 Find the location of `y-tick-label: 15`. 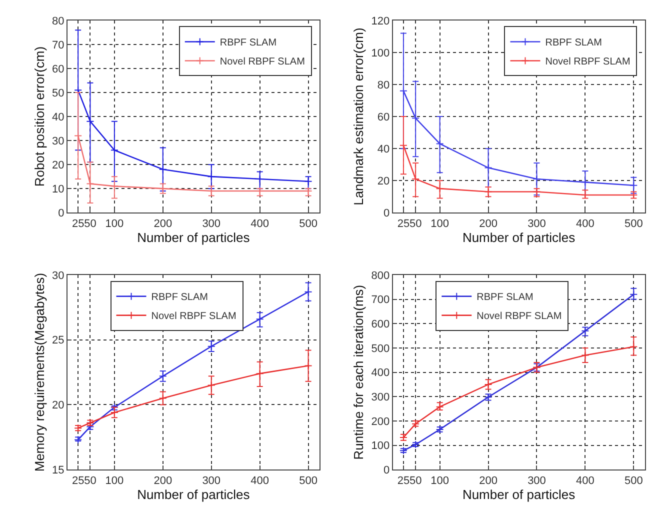

y-tick-label: 15 is located at coordinates (58, 470).